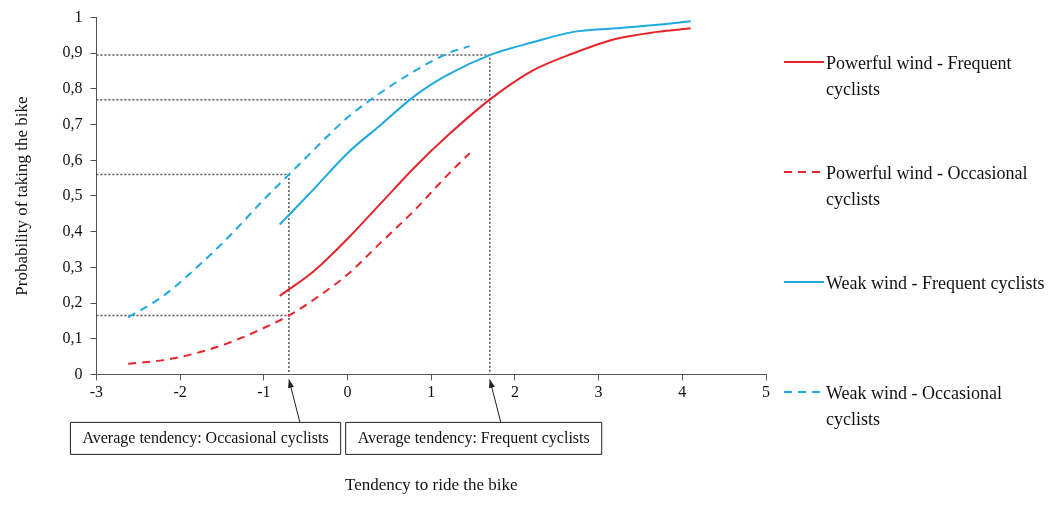 The image size is (1060, 532). What do you see at coordinates (72, 159) in the screenshot?
I see `y-tick-label: 0,6` at bounding box center [72, 159].